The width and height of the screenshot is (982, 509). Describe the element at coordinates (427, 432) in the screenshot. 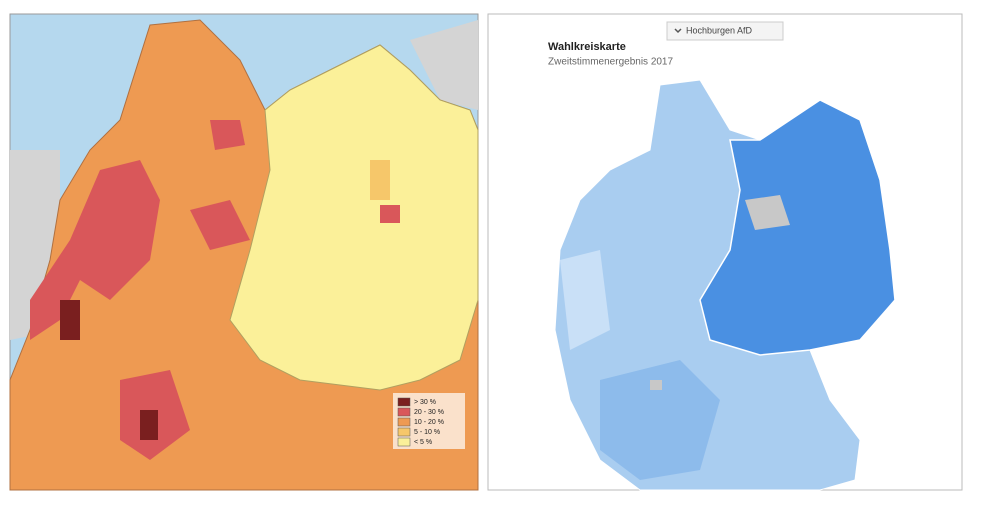

I see `legend-label: 5 - 10 %` at that location.